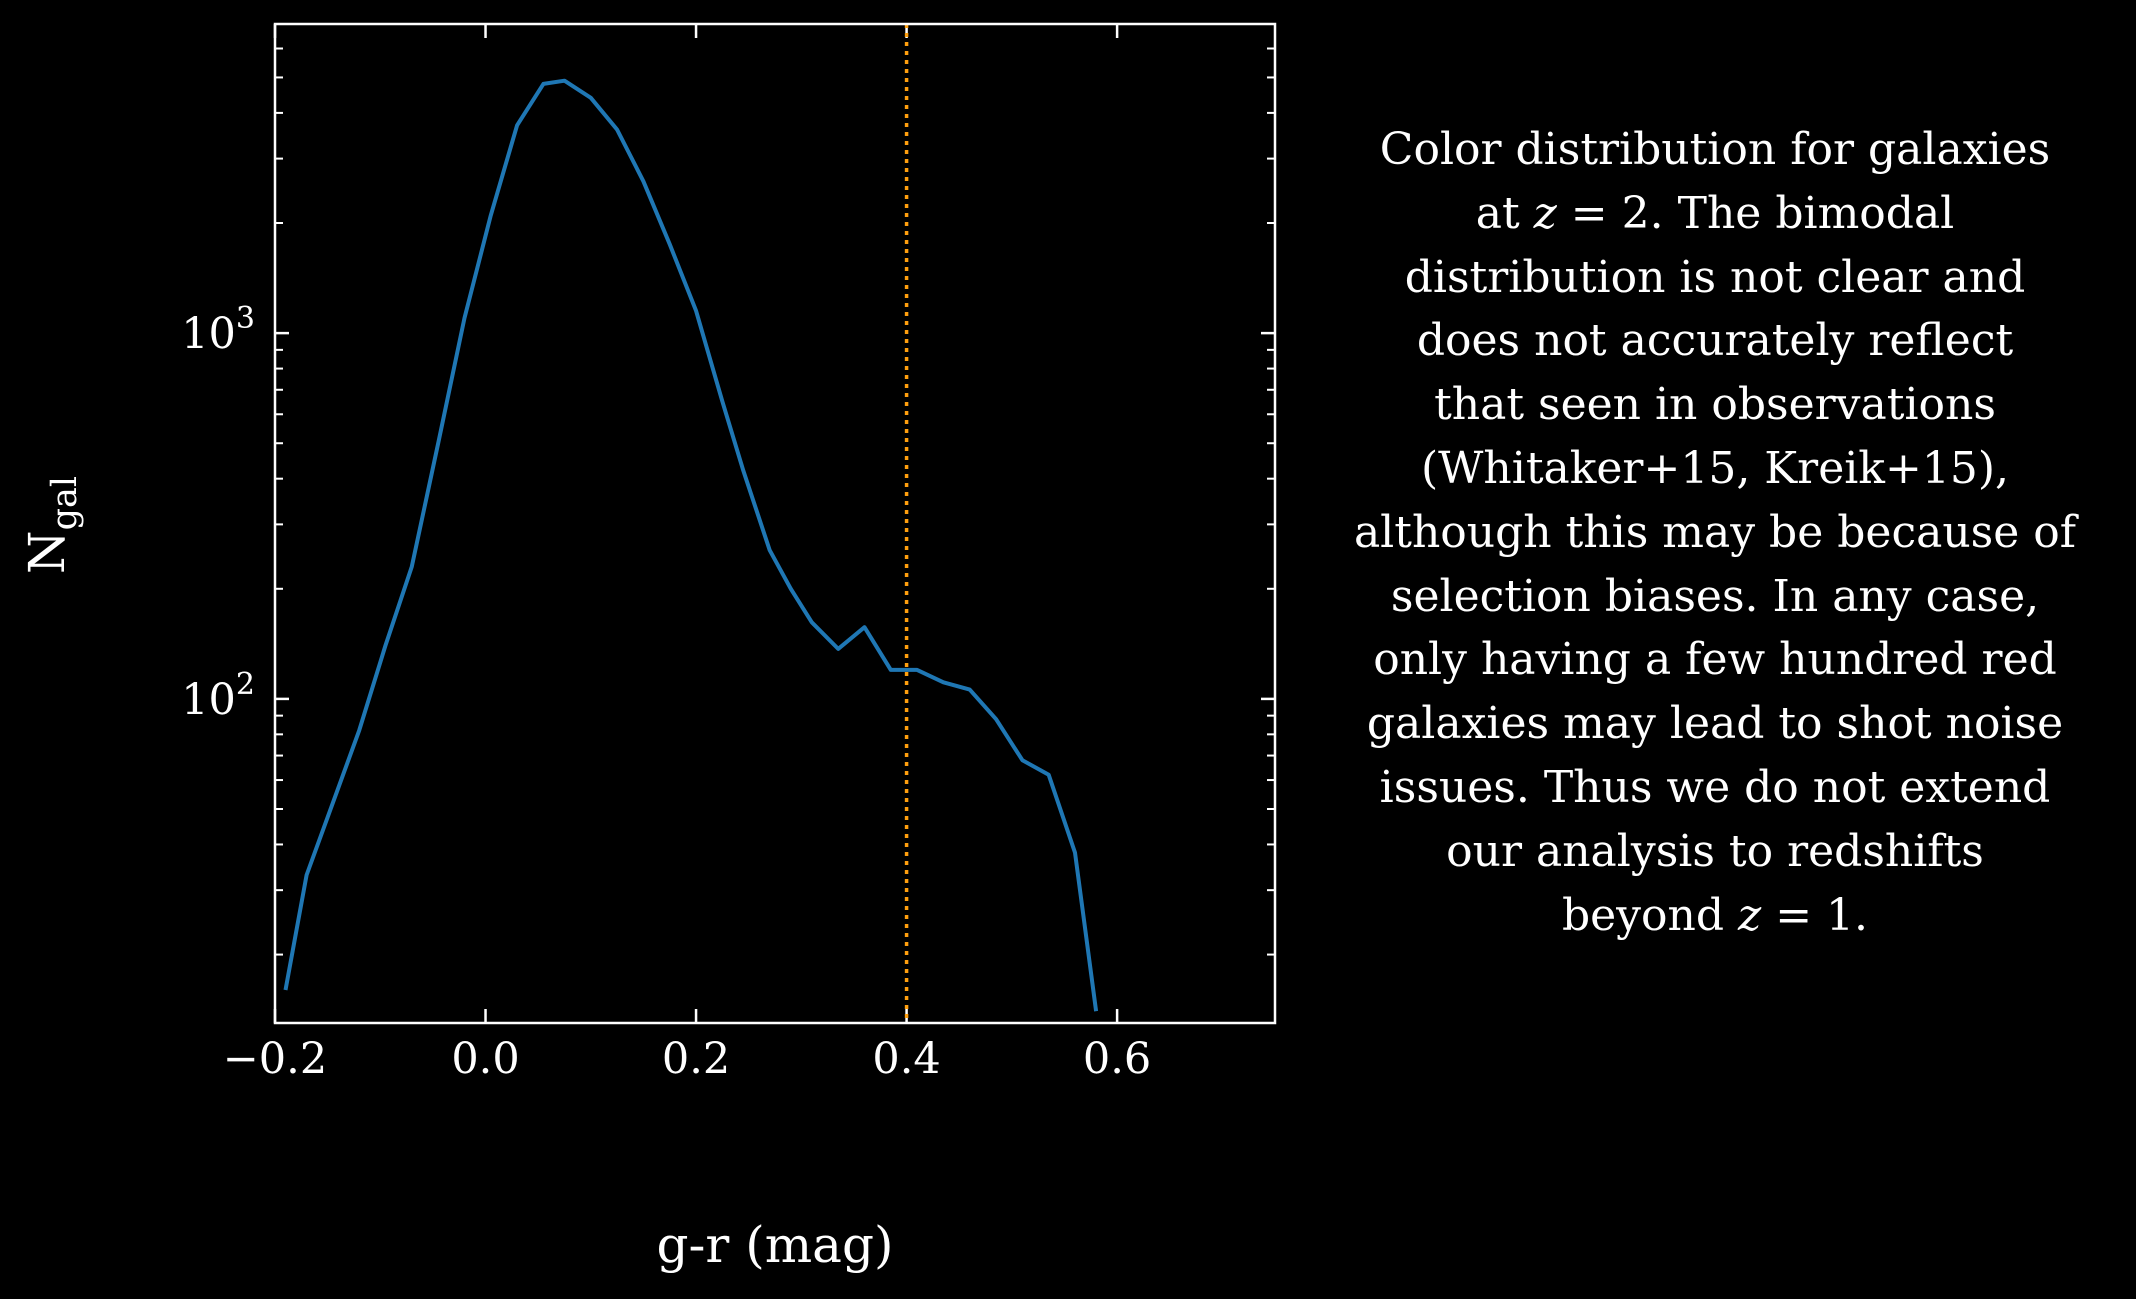 Image resolution: width=2136 pixels, height=1299 pixels. I want to click on x-tick-label: 0.0, so click(485, 1059).